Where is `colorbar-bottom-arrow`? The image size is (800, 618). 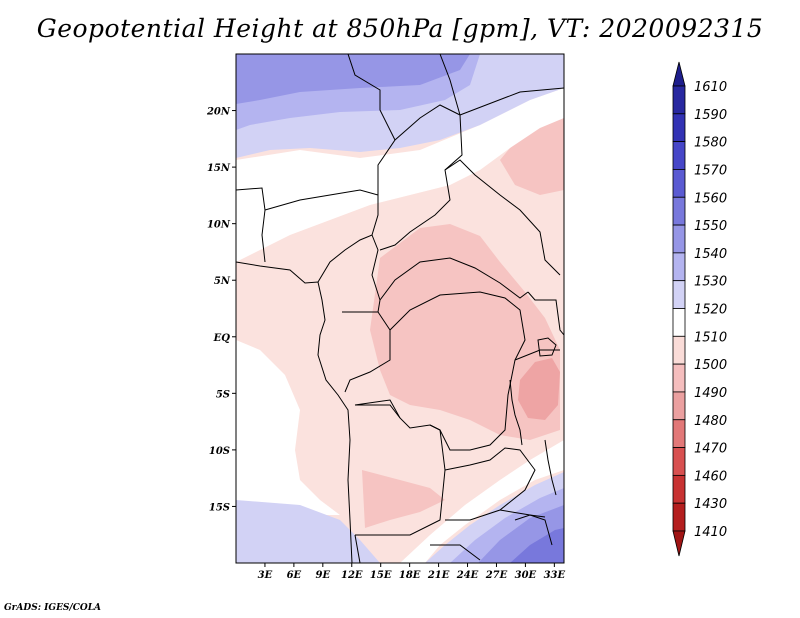 colorbar-bottom-arrow is located at coordinates (679, 543).